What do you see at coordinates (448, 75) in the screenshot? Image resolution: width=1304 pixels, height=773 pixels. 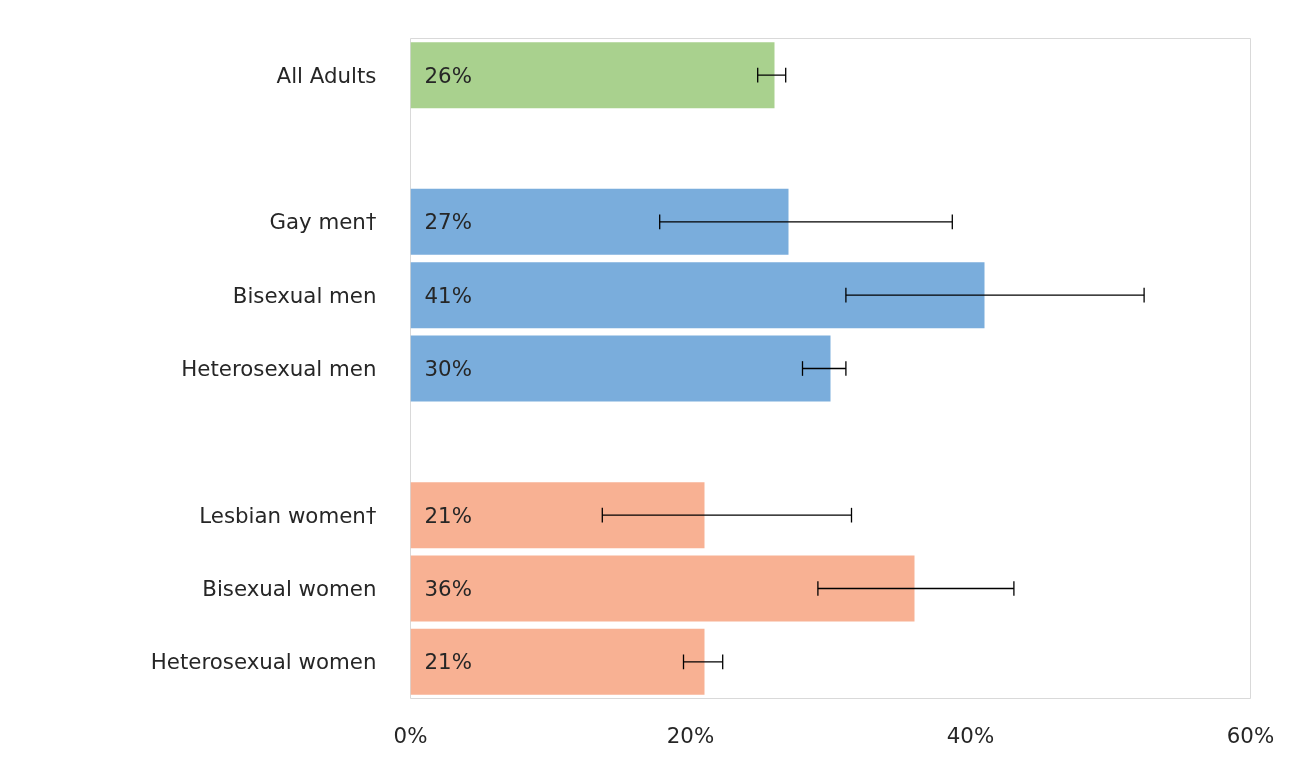 I see `data-label: 26%` at bounding box center [448, 75].